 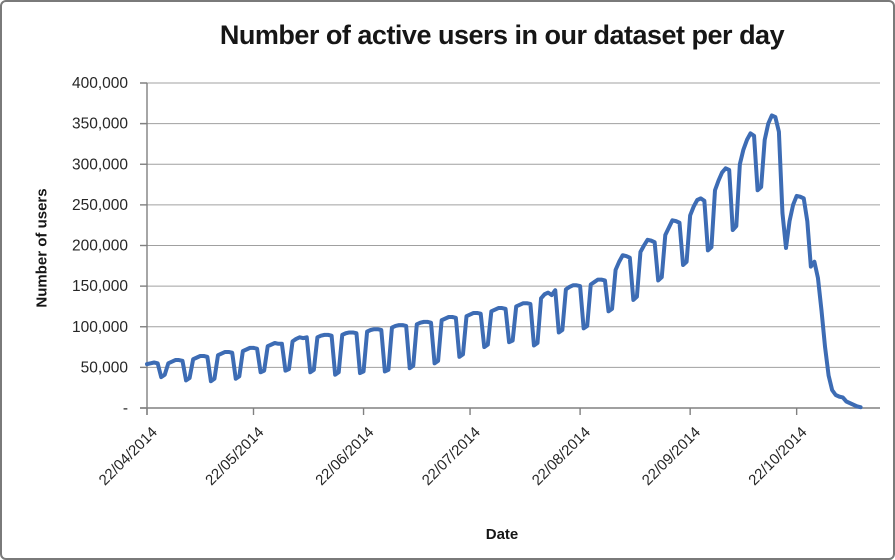 I want to click on y-tick-label: 50,000, so click(x=105, y=367).